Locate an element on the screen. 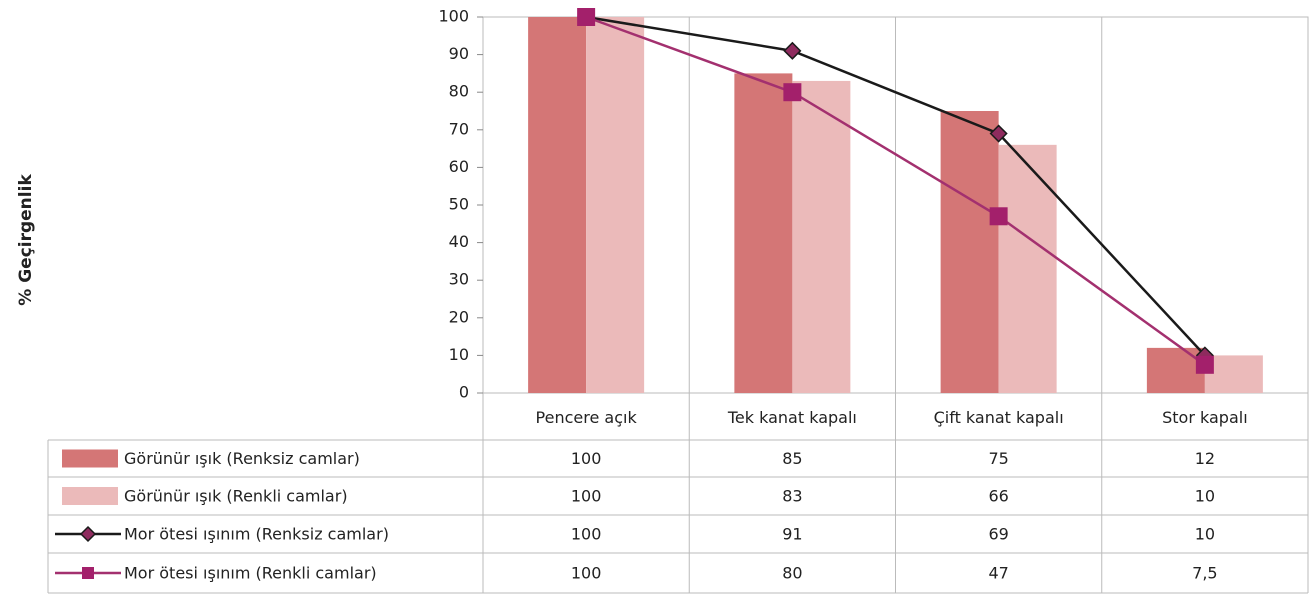 The image size is (1311, 607). table-value: 12 is located at coordinates (1205, 458).